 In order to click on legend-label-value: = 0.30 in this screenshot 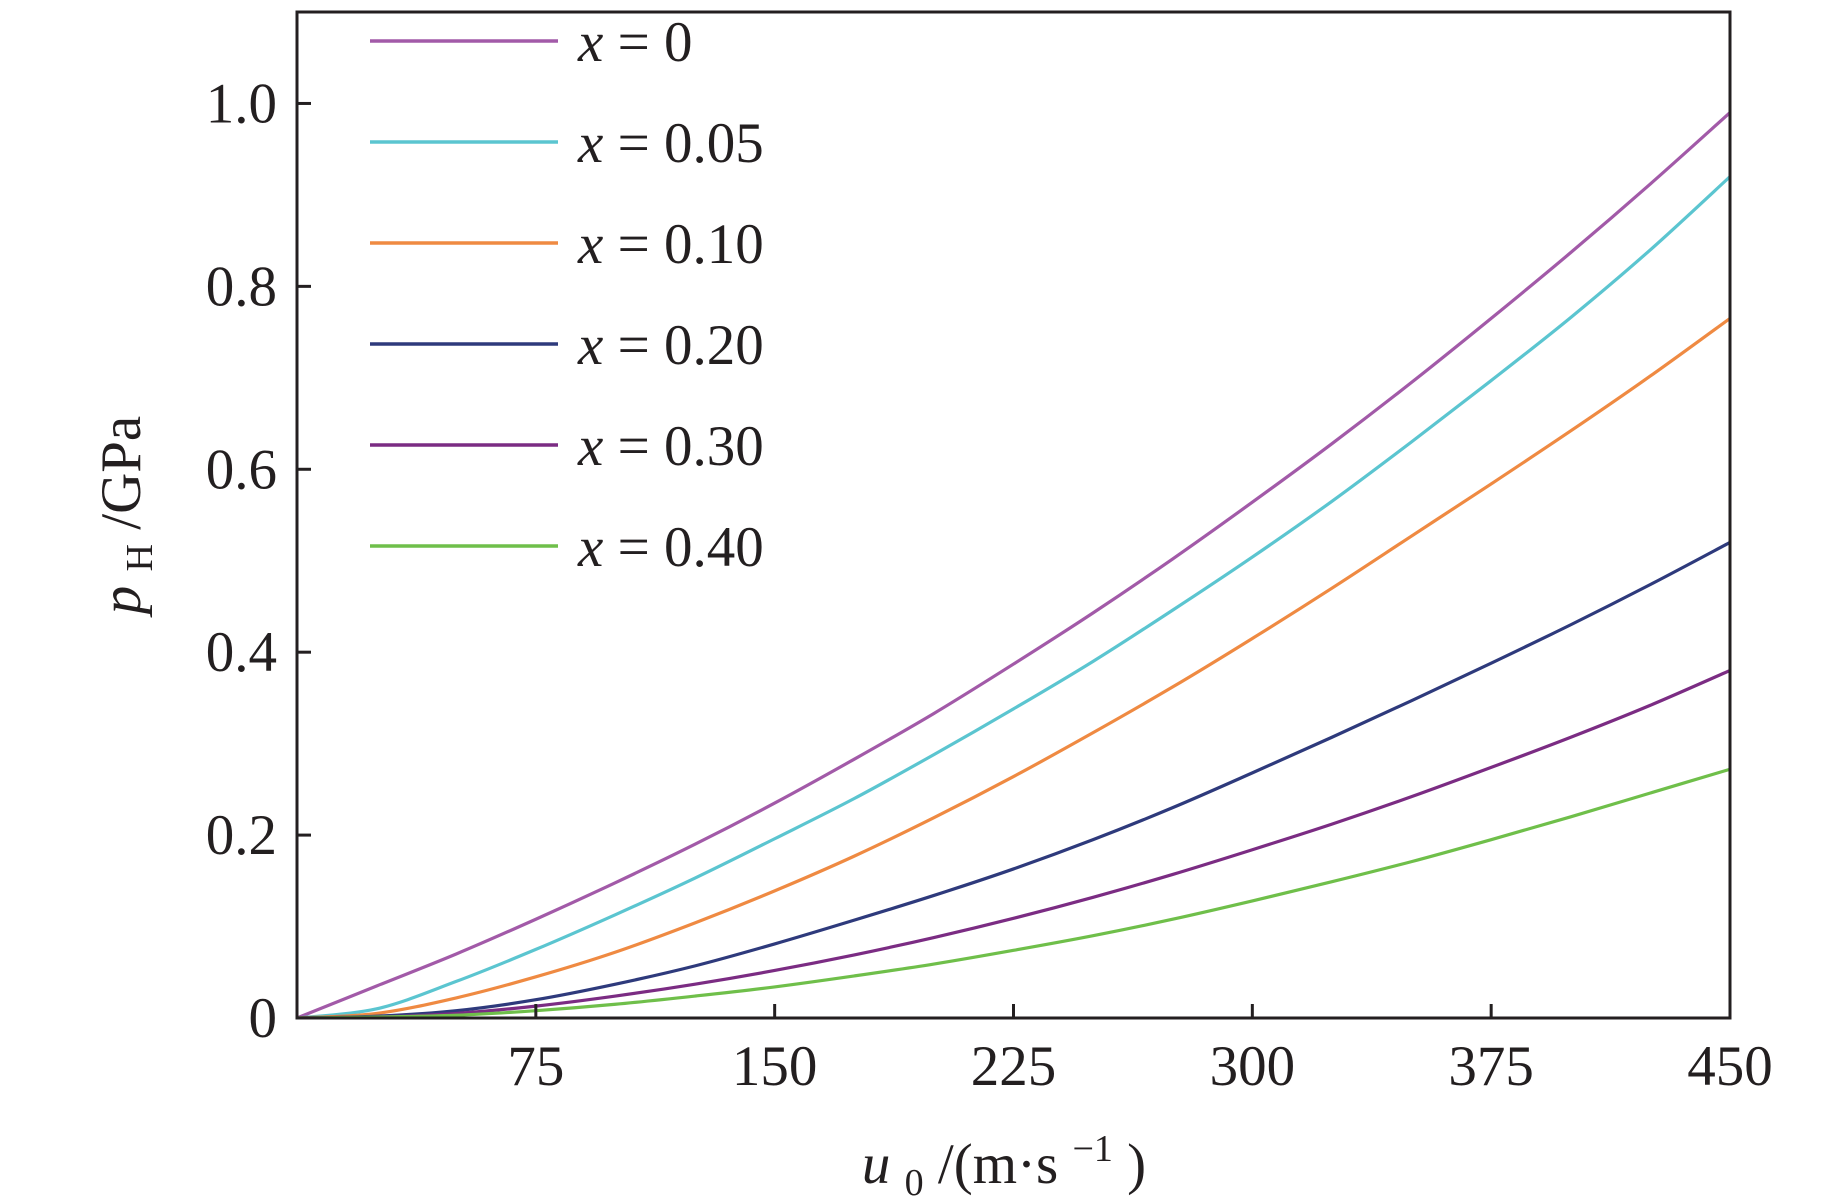, I will do `click(683, 446)`.